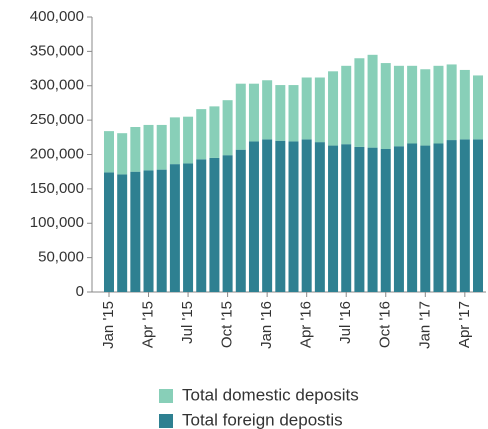 The height and width of the screenshot is (429, 488). Describe the element at coordinates (57, 222) in the screenshot. I see `y-tick-label: 100,000` at that location.